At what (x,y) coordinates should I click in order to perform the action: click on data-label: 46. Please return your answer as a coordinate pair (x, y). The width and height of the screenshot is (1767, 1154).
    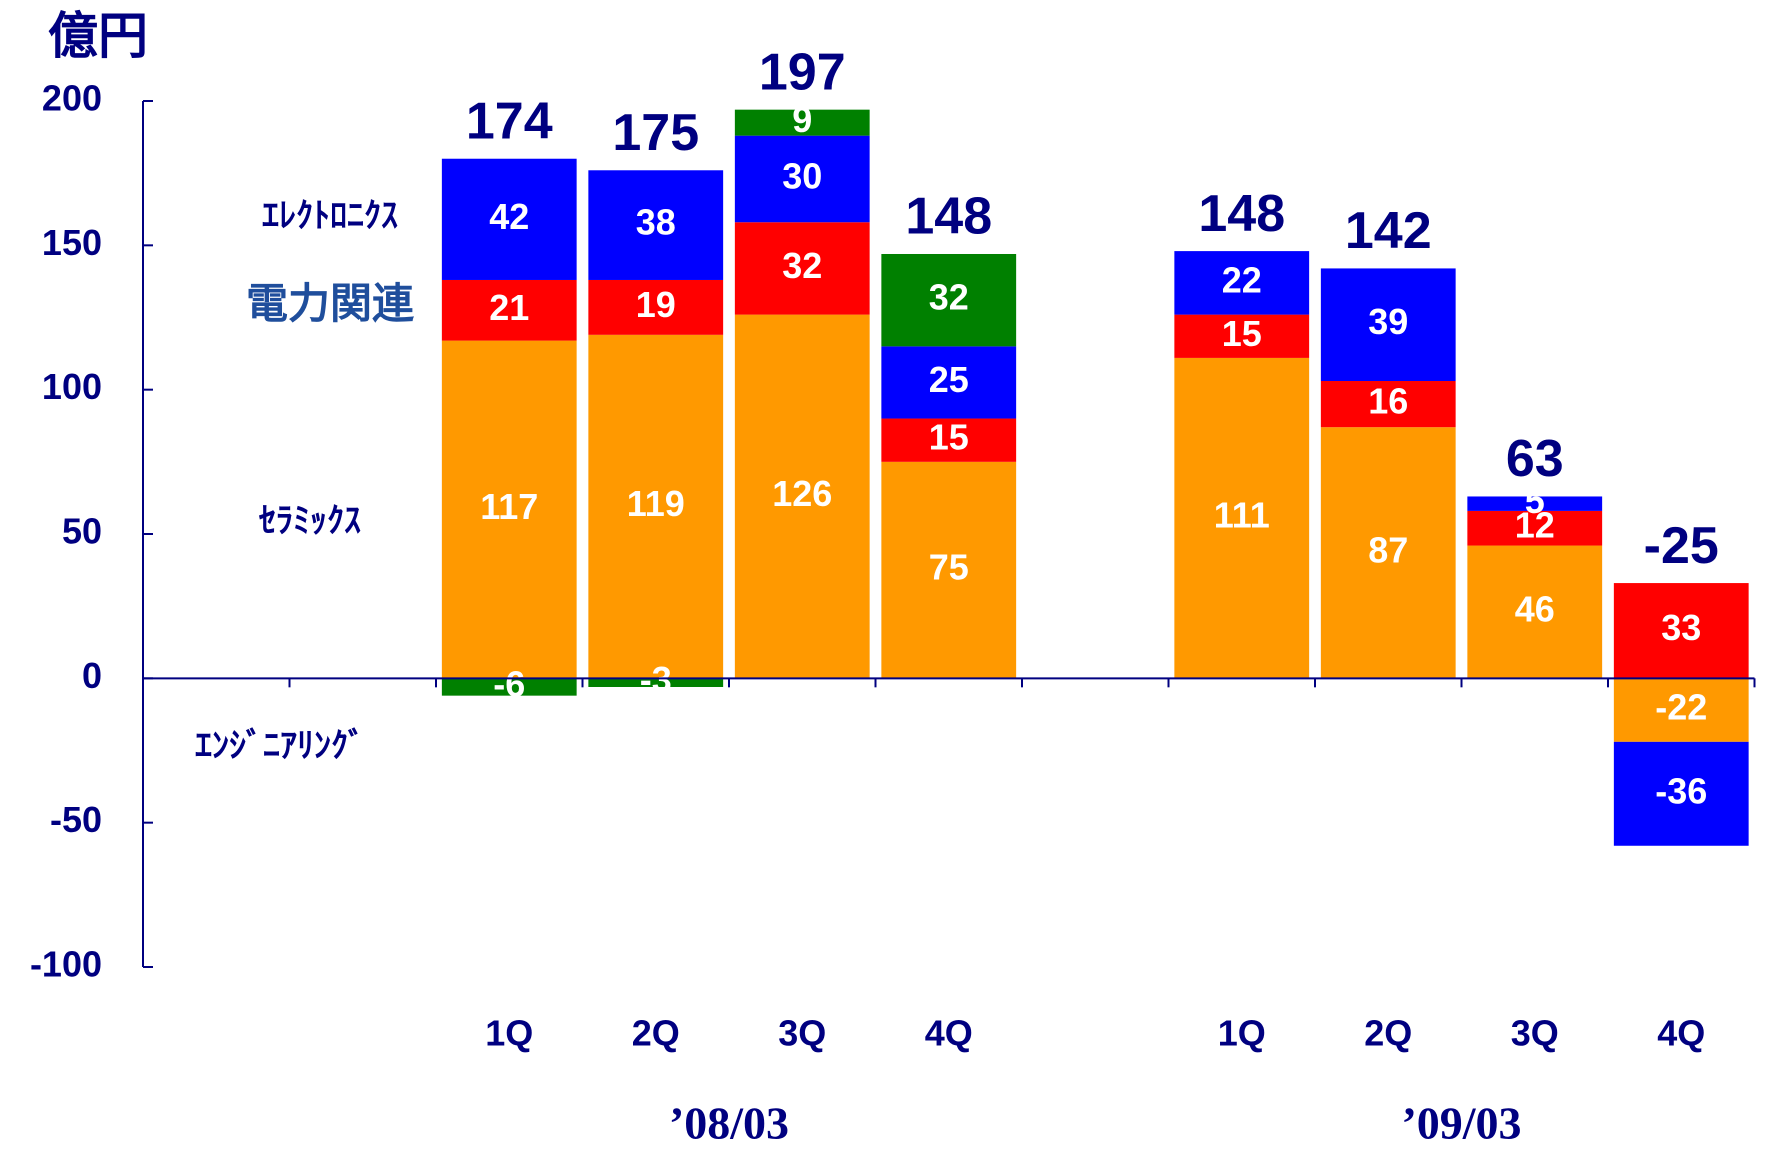
    Looking at the image, I should click on (1535, 608).